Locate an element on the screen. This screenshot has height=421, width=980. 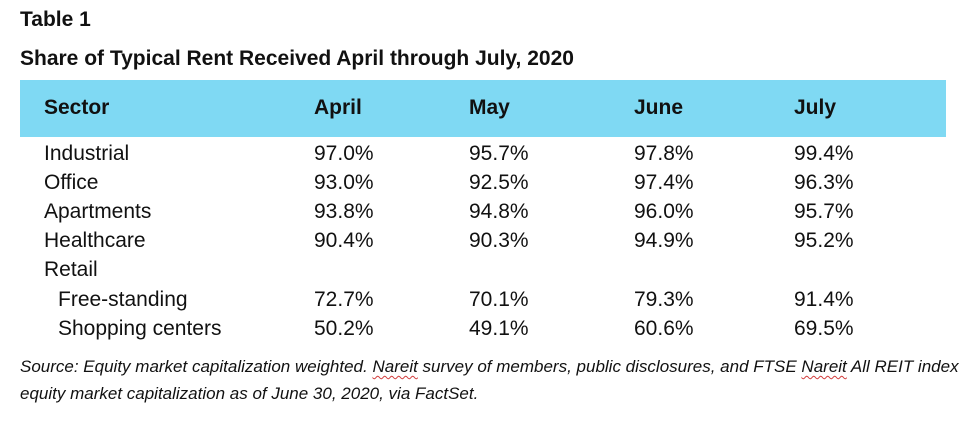
may-cell: 90.3% is located at coordinates (499, 240).